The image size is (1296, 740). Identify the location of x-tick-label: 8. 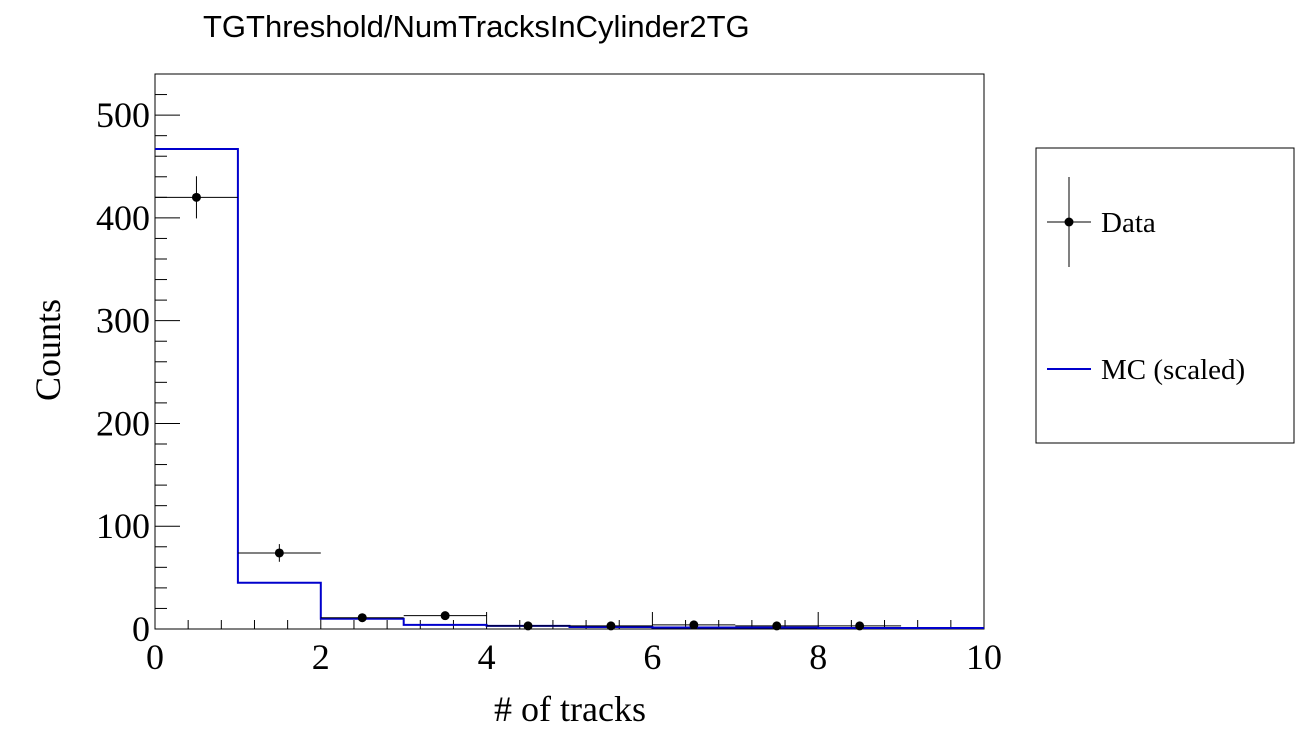
(818, 657).